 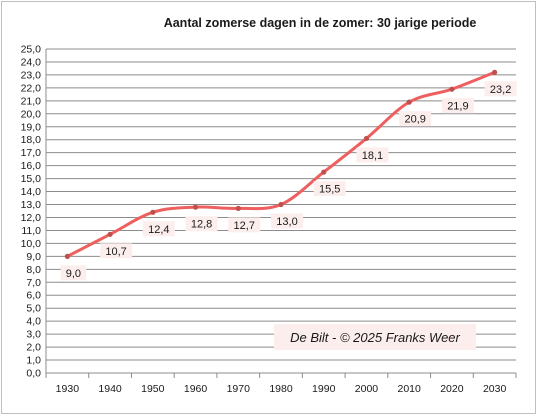 What do you see at coordinates (33, 374) in the screenshot?
I see `y-tick-label: 0,0` at bounding box center [33, 374].